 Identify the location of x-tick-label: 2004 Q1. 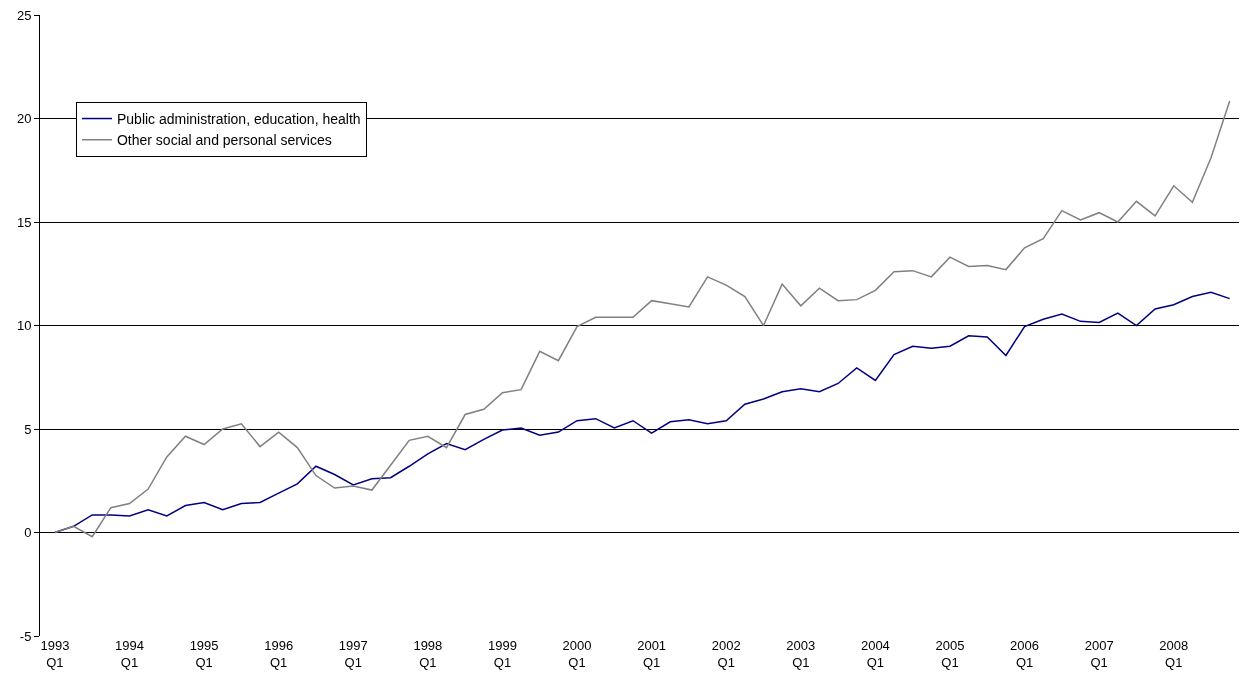
(875, 654).